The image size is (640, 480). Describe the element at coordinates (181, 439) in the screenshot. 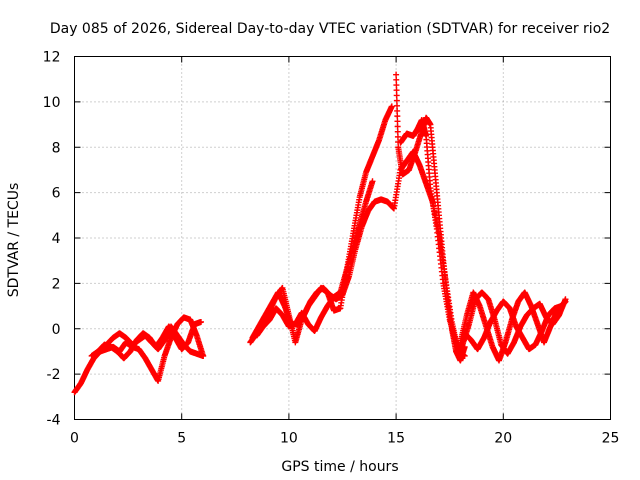

I see `x-tick-label: 5` at that location.